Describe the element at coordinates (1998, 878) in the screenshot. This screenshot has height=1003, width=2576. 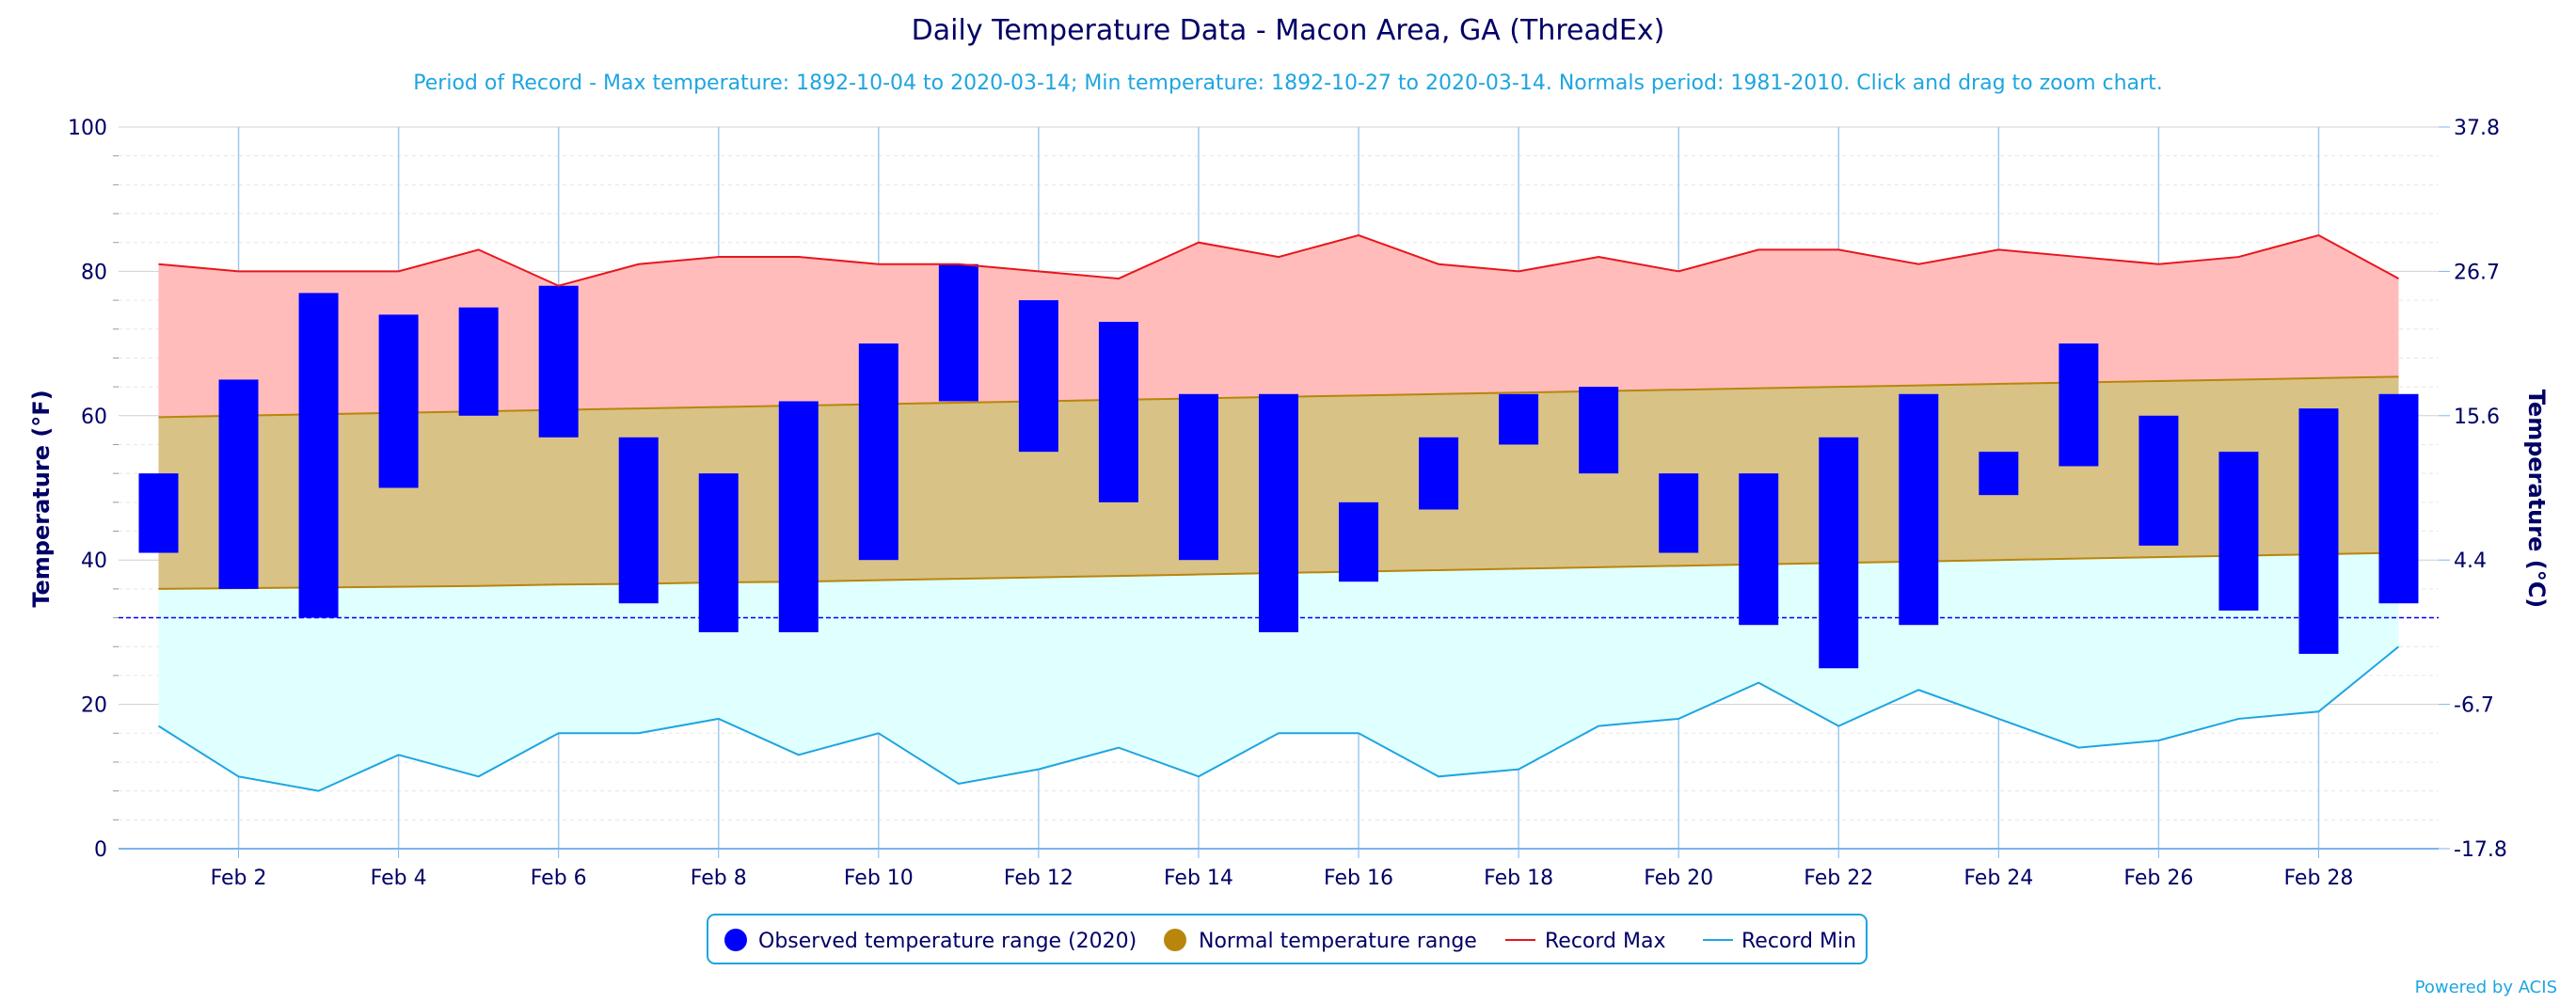
I see `x-tick-label: Feb 24` at that location.